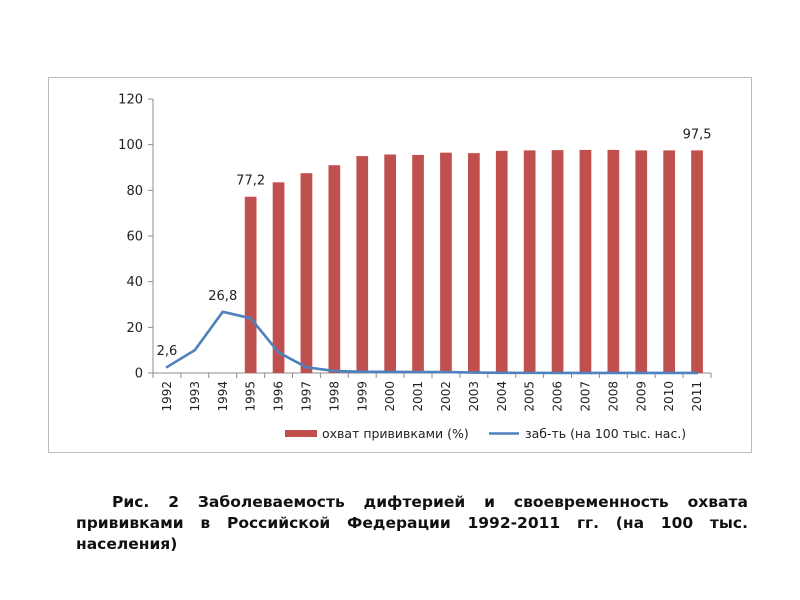 The width and height of the screenshot is (800, 600). Describe the element at coordinates (697, 396) in the screenshot. I see `x-tick-label: 2011` at that location.